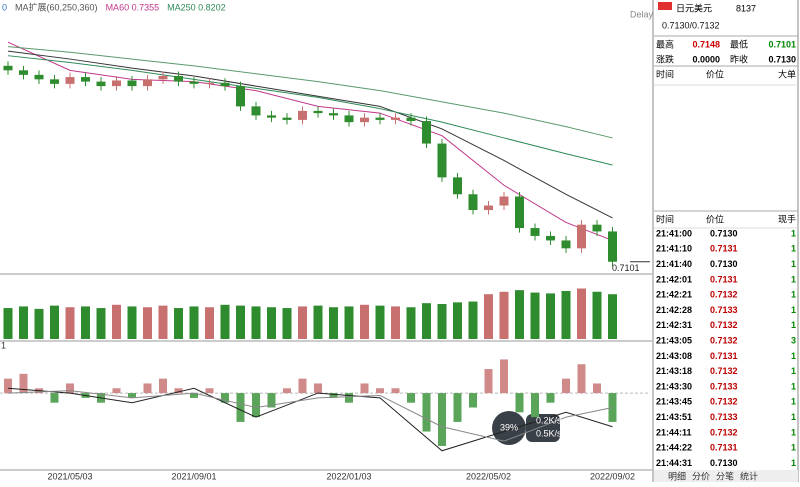 The image size is (800, 487). Describe the element at coordinates (674, 279) in the screenshot. I see `trade-time: 21:42:01` at that location.